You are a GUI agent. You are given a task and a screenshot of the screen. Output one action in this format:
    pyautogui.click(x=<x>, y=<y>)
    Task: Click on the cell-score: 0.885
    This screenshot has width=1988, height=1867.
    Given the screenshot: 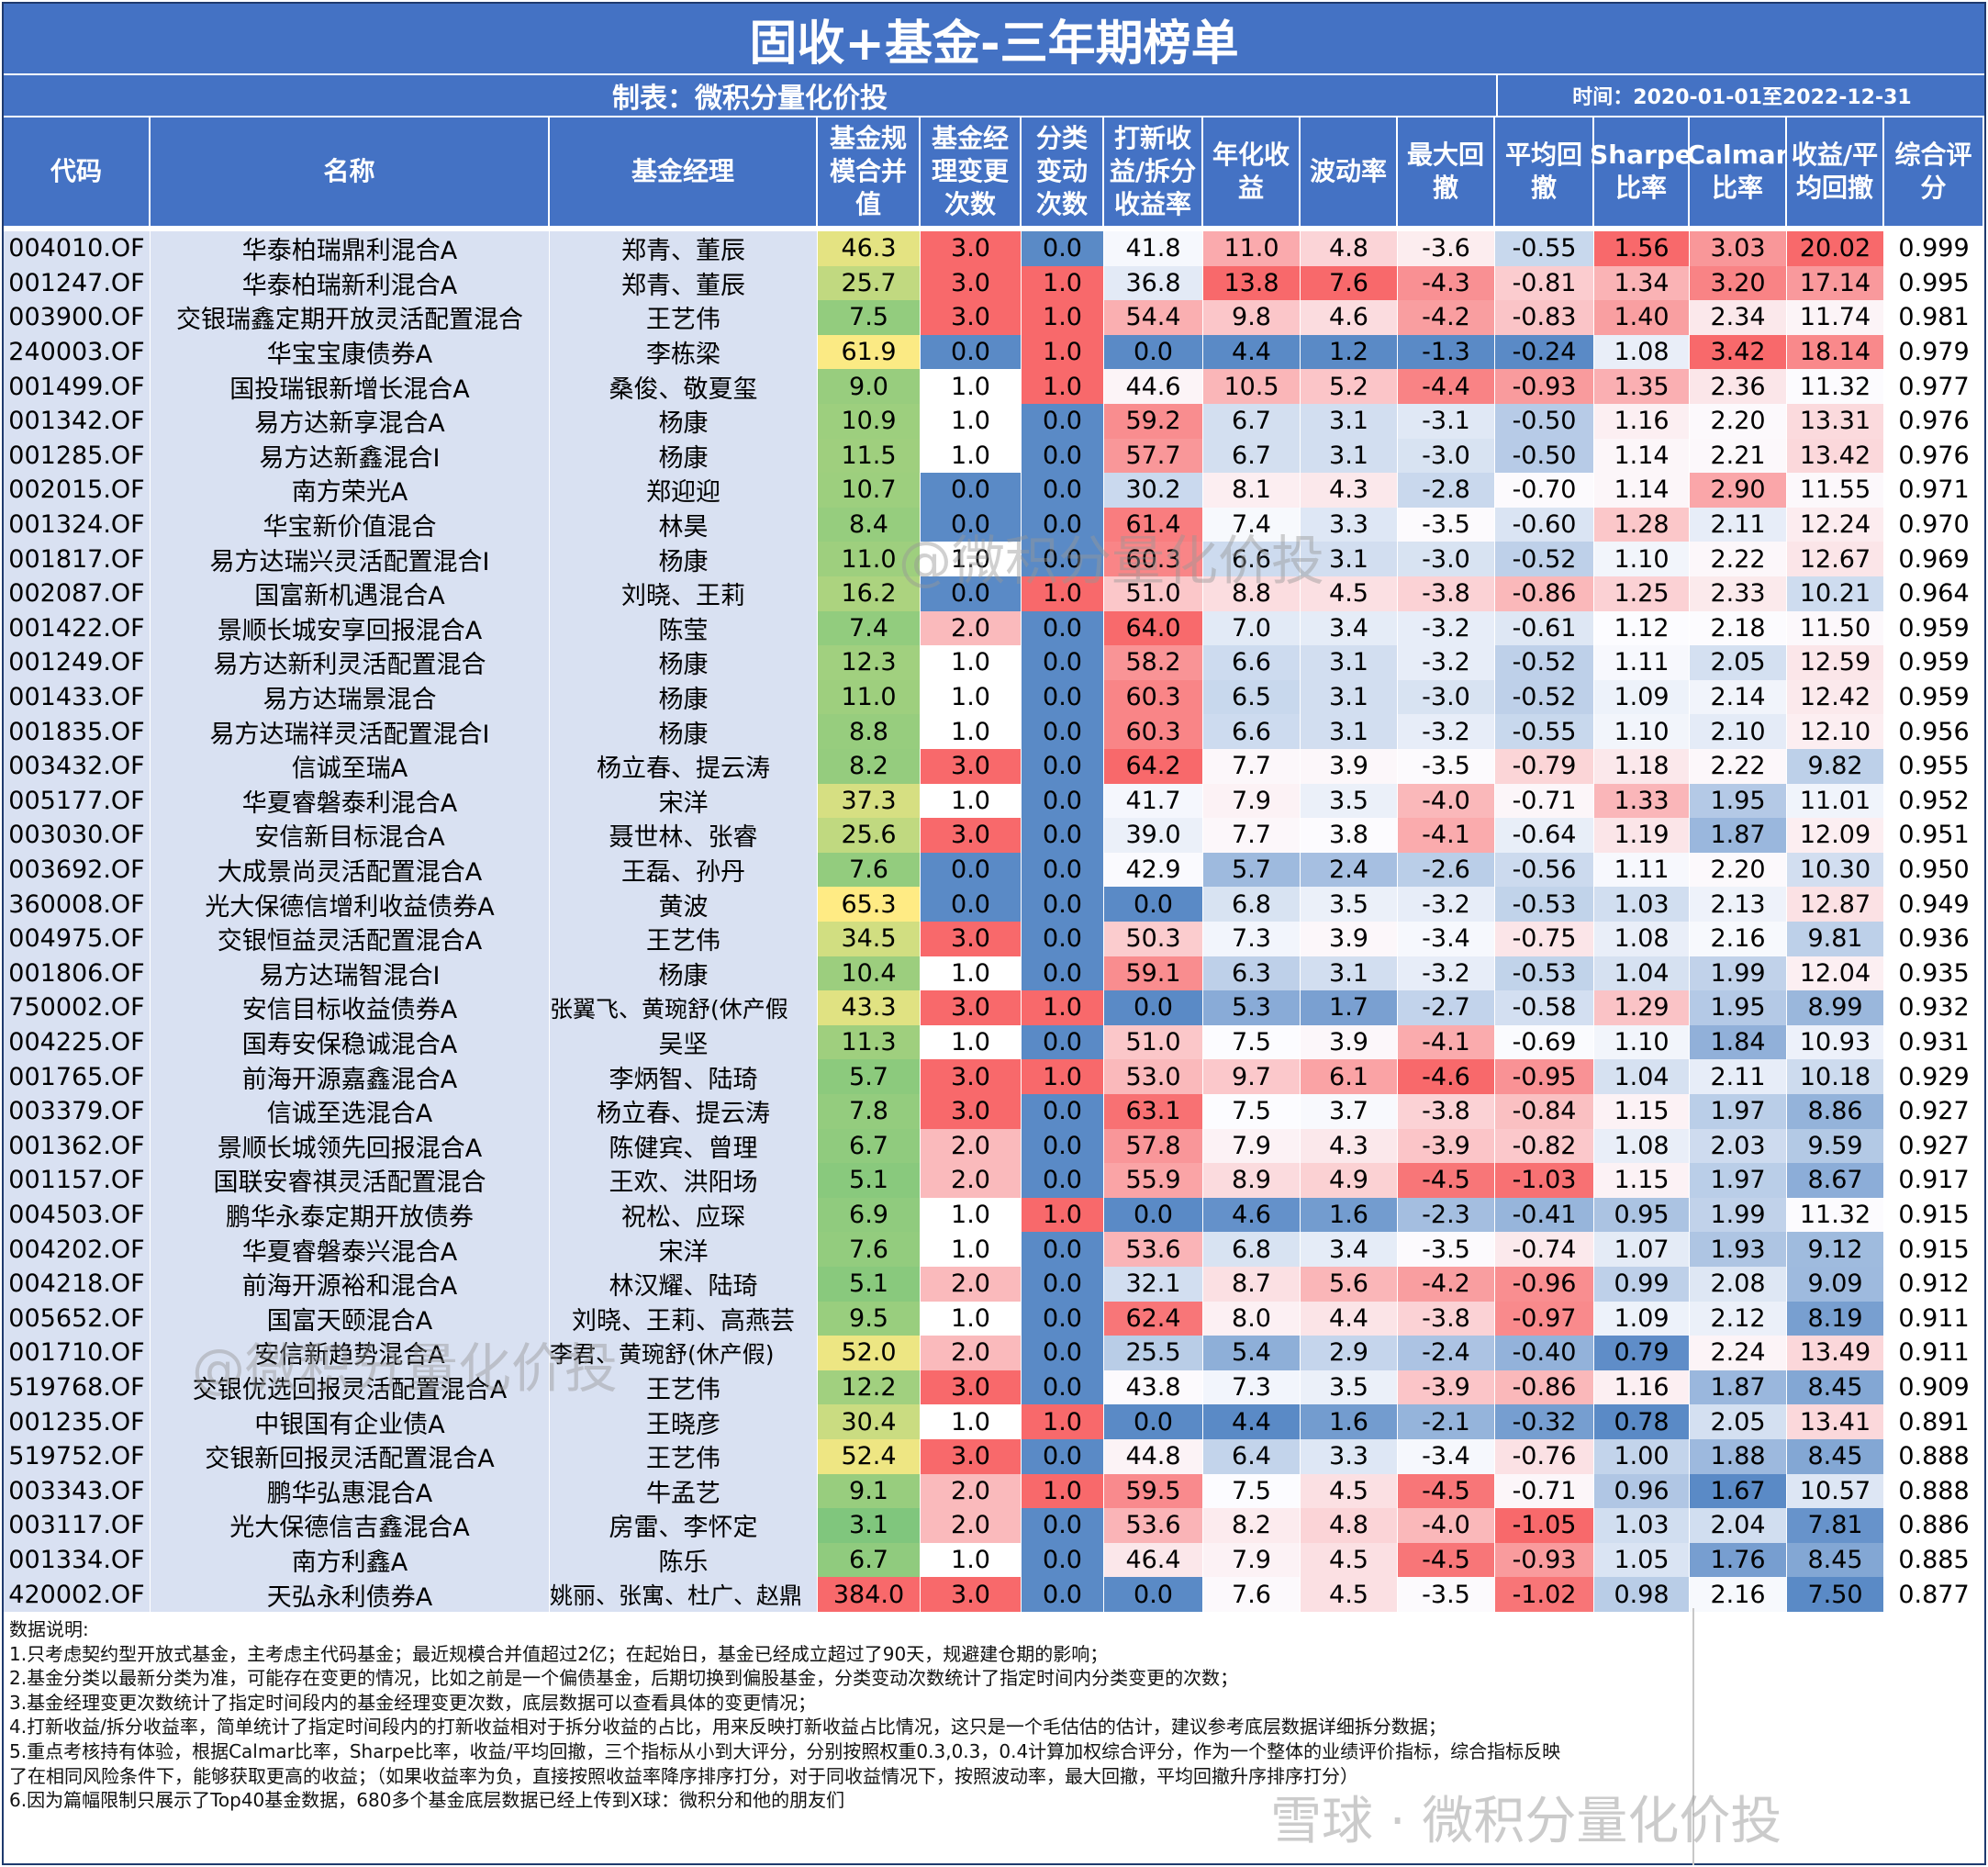 What is the action you would take?
    pyautogui.click(x=1934, y=1560)
    